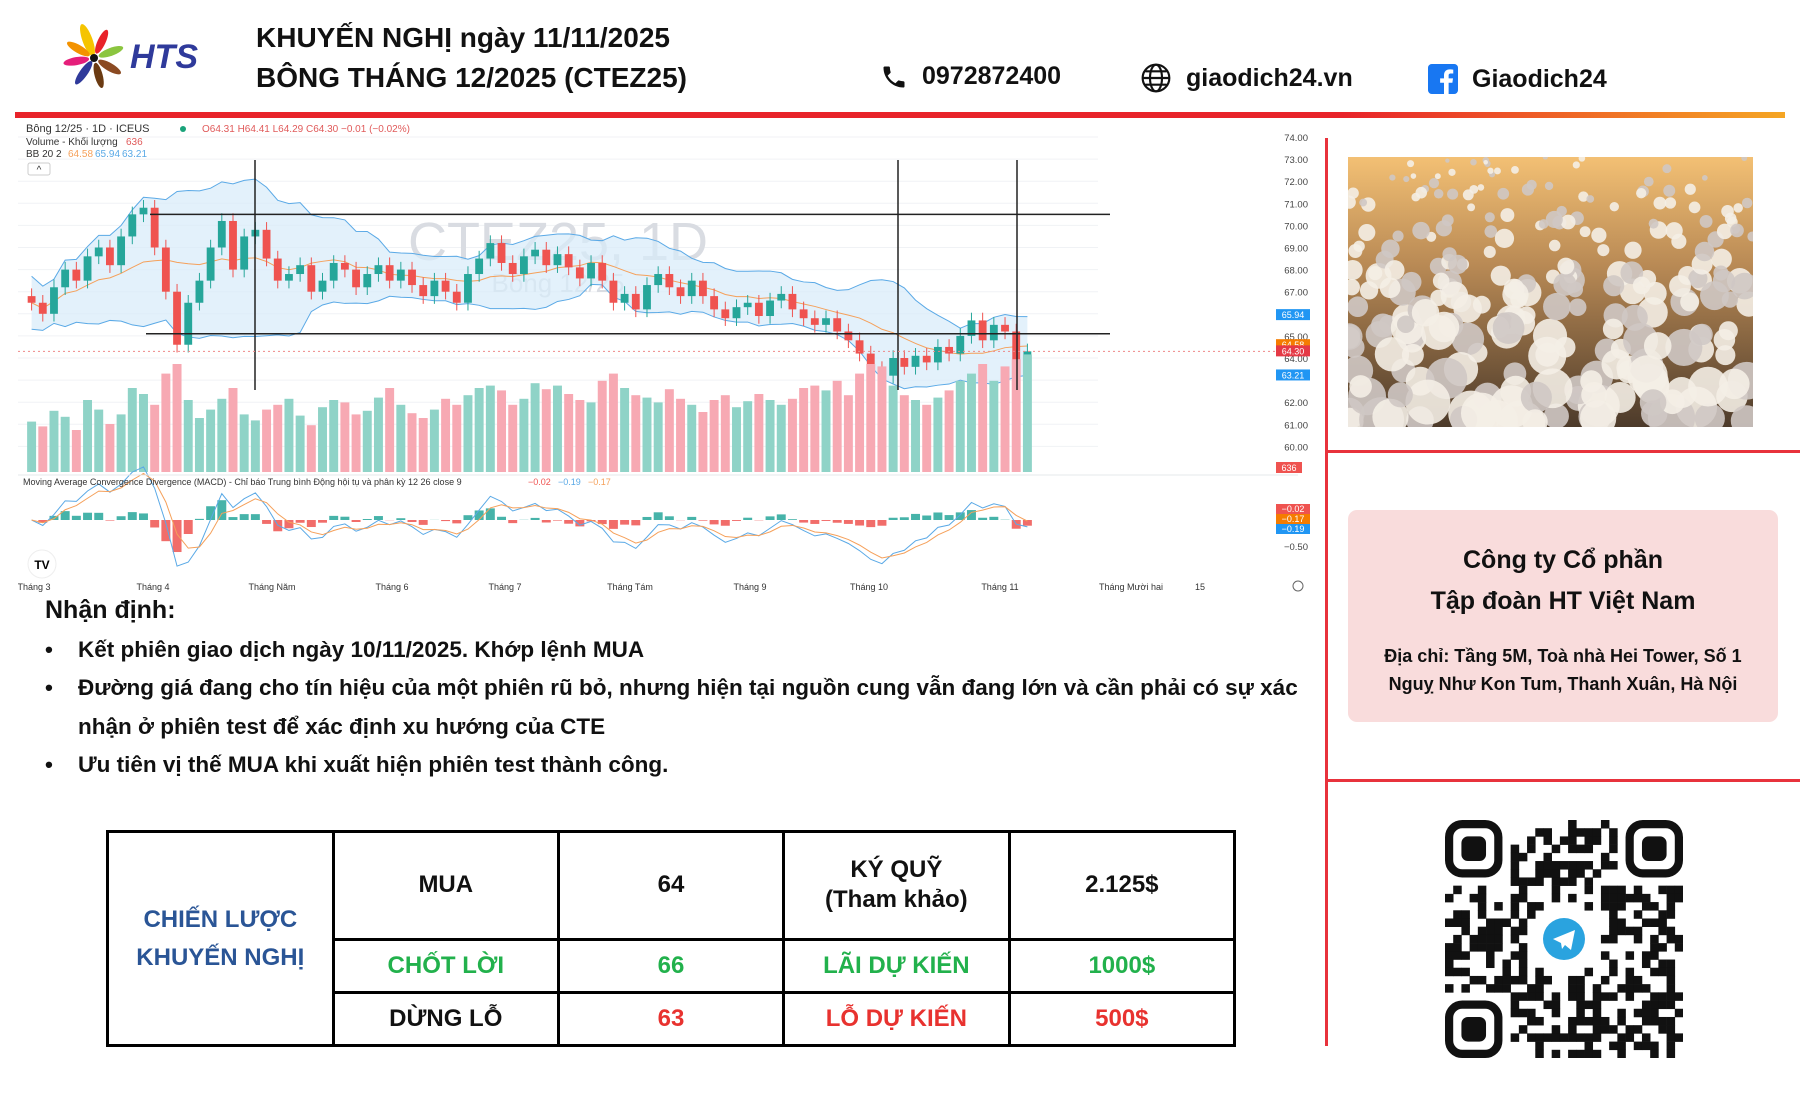 The height and width of the screenshot is (1112, 1800). I want to click on volume-tag, so click(1289, 467).